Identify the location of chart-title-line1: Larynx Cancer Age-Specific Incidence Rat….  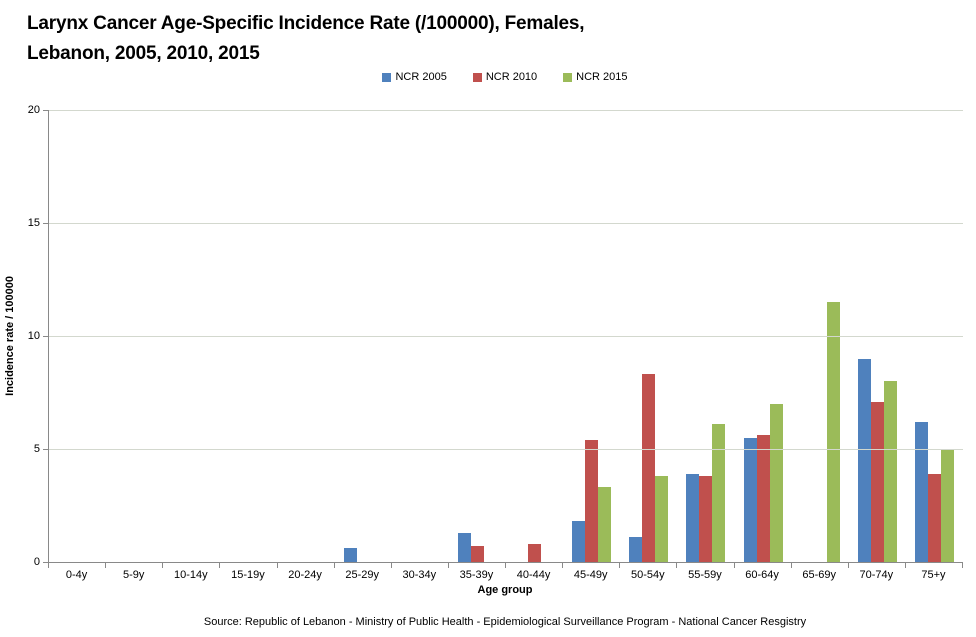
(306, 23).